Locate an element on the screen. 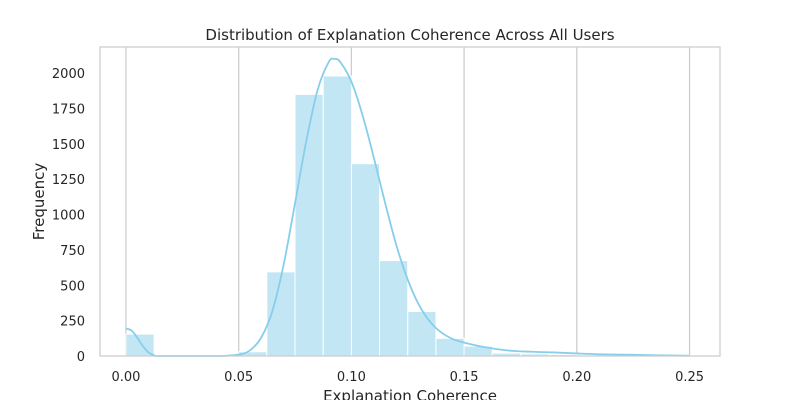 This screenshot has width=800, height=400. y-tick-label: 1500 is located at coordinates (68, 145).